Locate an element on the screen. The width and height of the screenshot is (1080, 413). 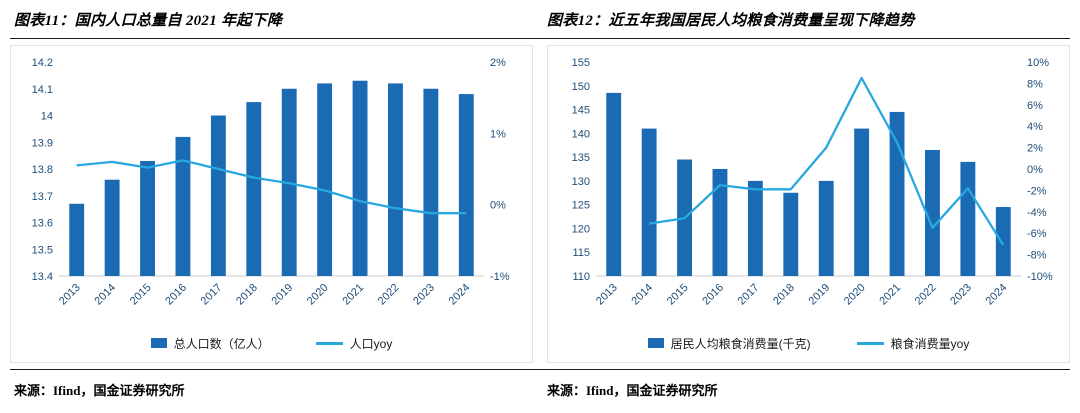
legend-item: 粮食消费量yoy is located at coordinates (913, 343).